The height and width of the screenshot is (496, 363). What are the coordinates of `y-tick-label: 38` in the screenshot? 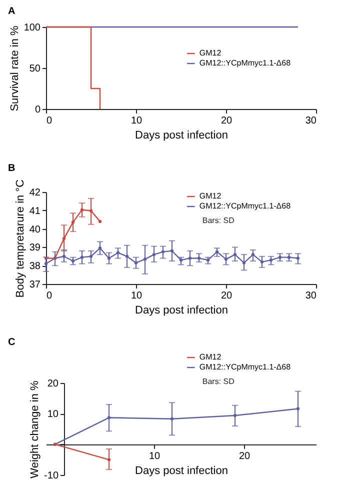 It's located at (35, 266).